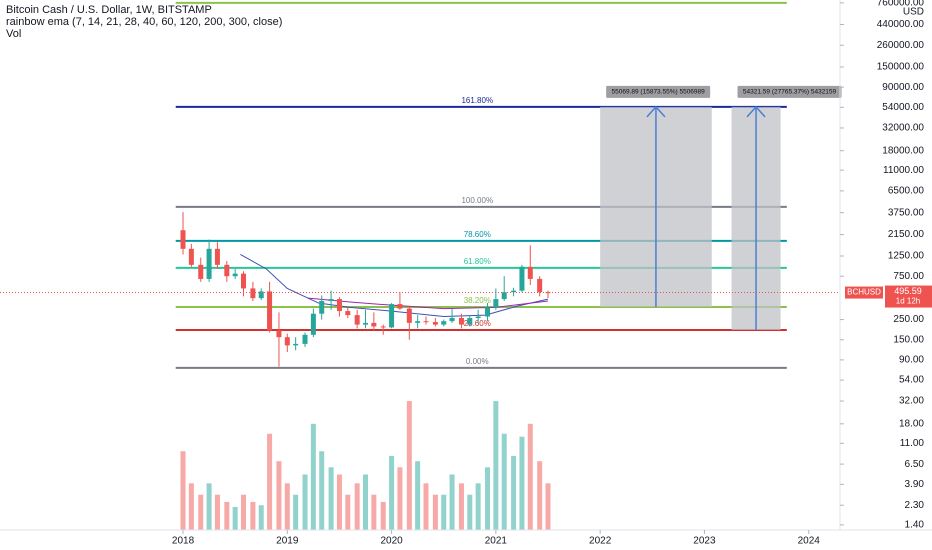 This screenshot has width=932, height=550. Describe the element at coordinates (477, 323) in the screenshot. I see `fib-label: 23.60%` at that location.